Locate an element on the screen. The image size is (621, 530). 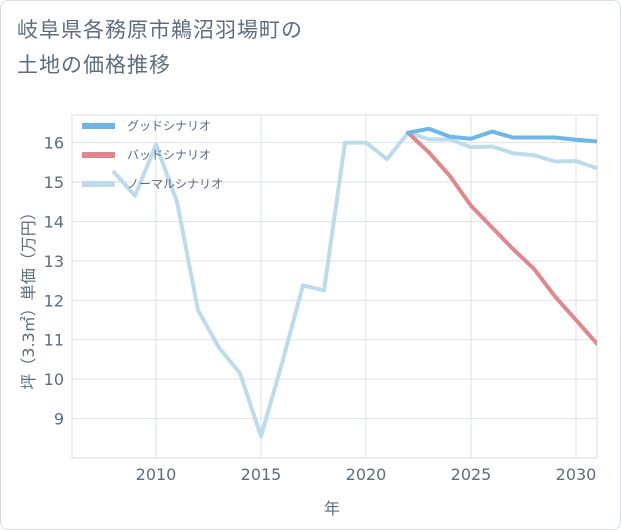
x-axis-label: 年 is located at coordinates (332, 508).